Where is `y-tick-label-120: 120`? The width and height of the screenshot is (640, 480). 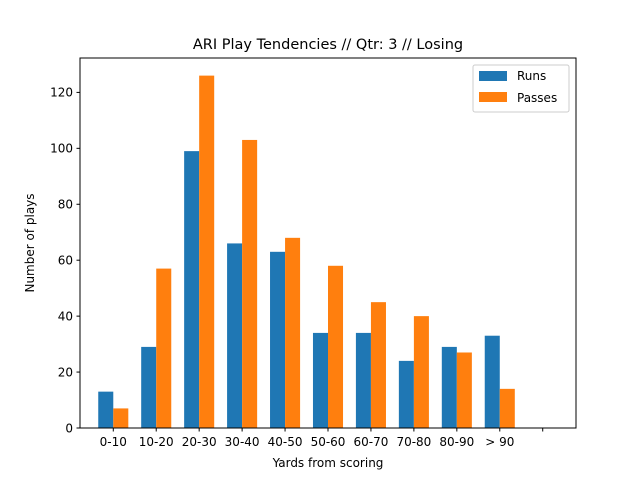
y-tick-label-120: 120 is located at coordinates (61, 93).